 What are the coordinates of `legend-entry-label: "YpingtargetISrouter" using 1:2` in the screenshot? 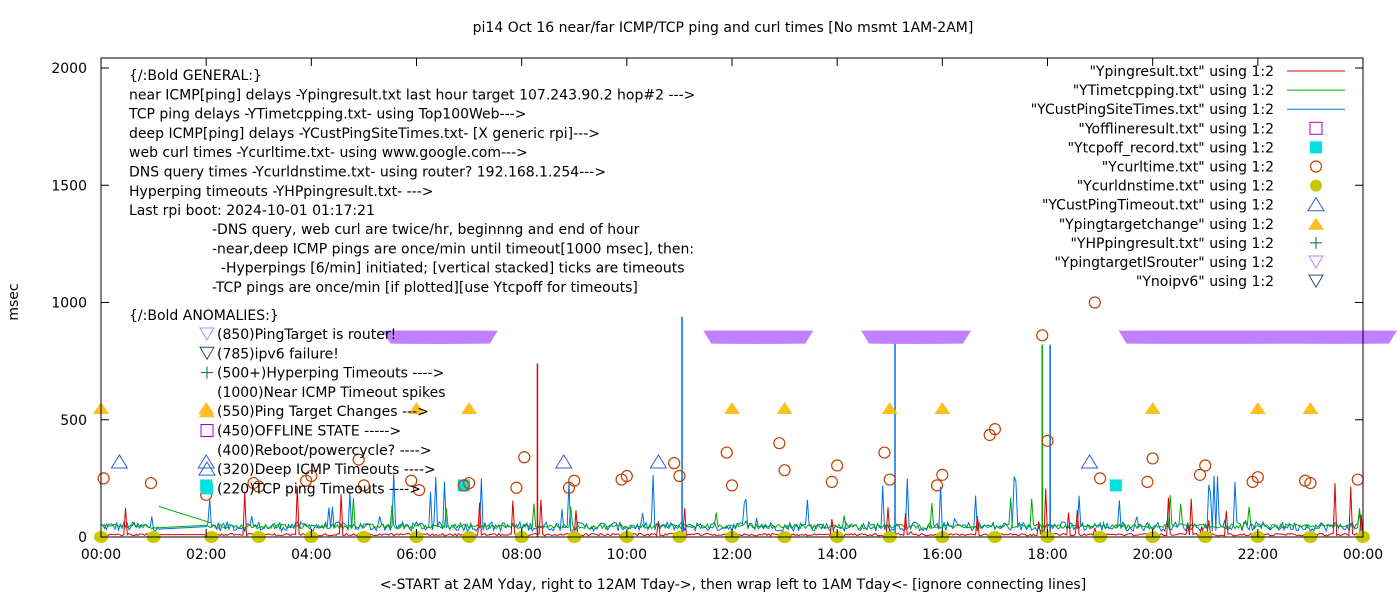 It's located at (1164, 263).